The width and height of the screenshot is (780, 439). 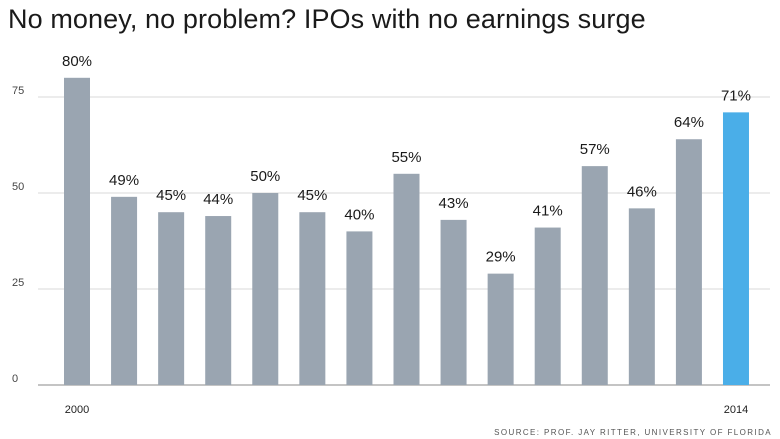 What do you see at coordinates (18, 283) in the screenshot?
I see `y-tick-label: 25` at bounding box center [18, 283].